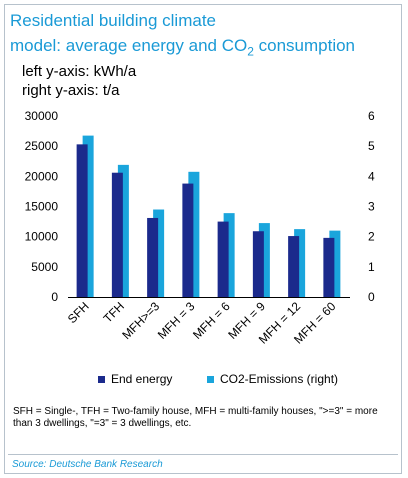  What do you see at coordinates (210, 380) in the screenshot?
I see `legend-swatch-co2` at bounding box center [210, 380].